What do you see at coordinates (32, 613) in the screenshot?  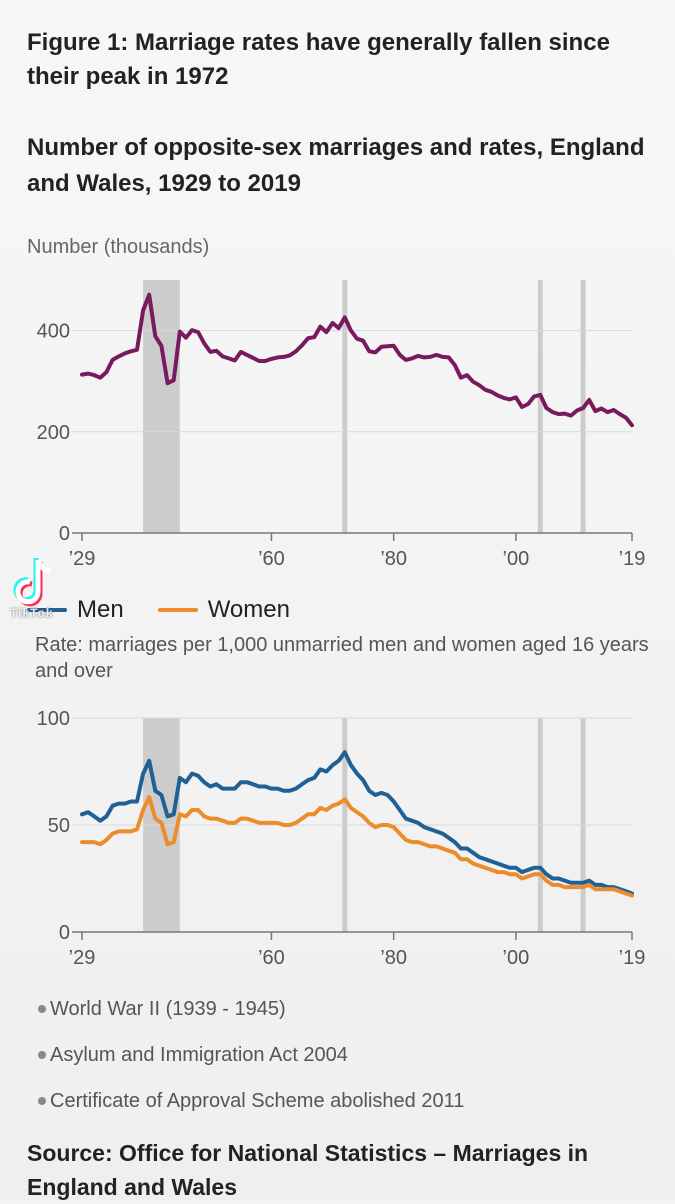 I see `watermark-text: TikTok` at bounding box center [32, 613].